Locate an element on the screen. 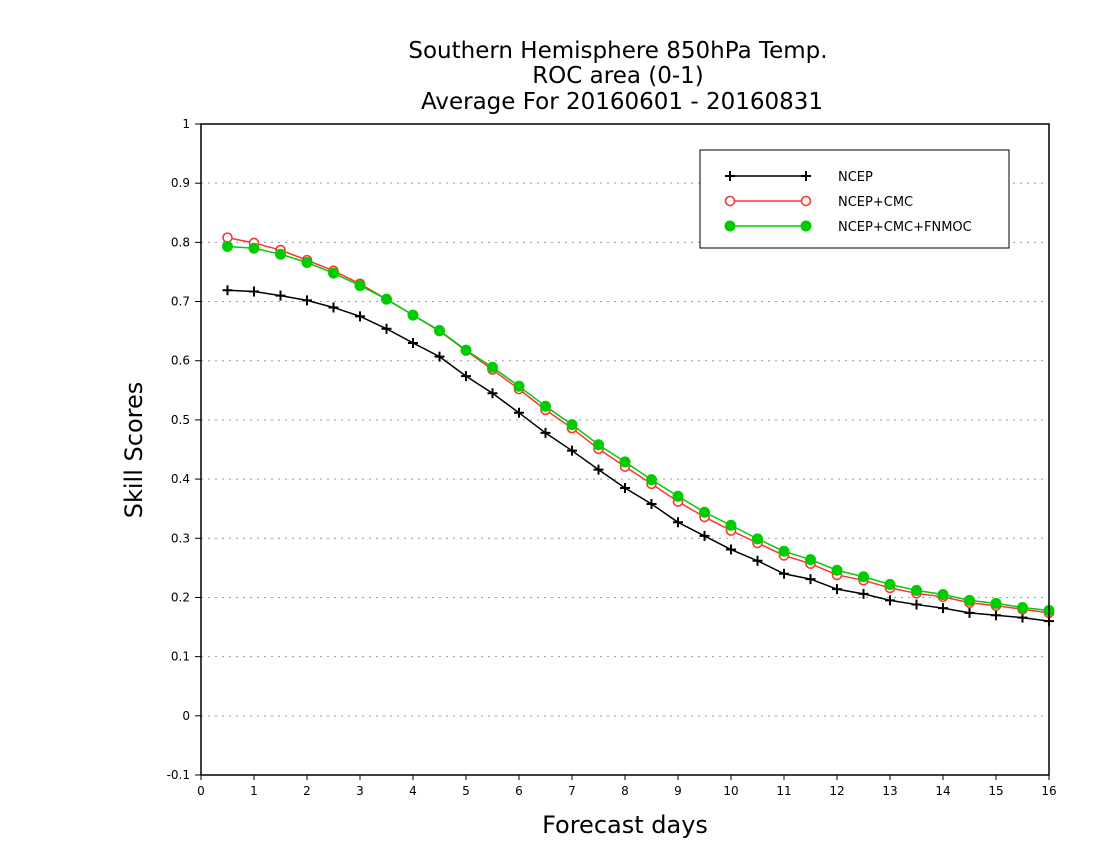 The height and width of the screenshot is (855, 1100). x-tick-label: 0 is located at coordinates (201, 791).